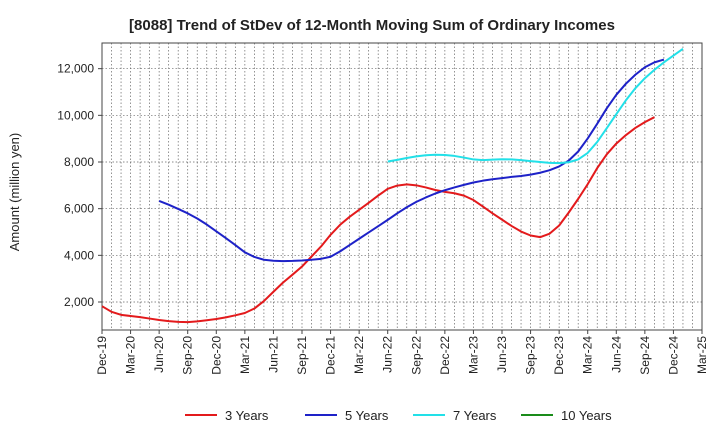  I want to click on y-axis-label: Amount (million yen), so click(14, 192).